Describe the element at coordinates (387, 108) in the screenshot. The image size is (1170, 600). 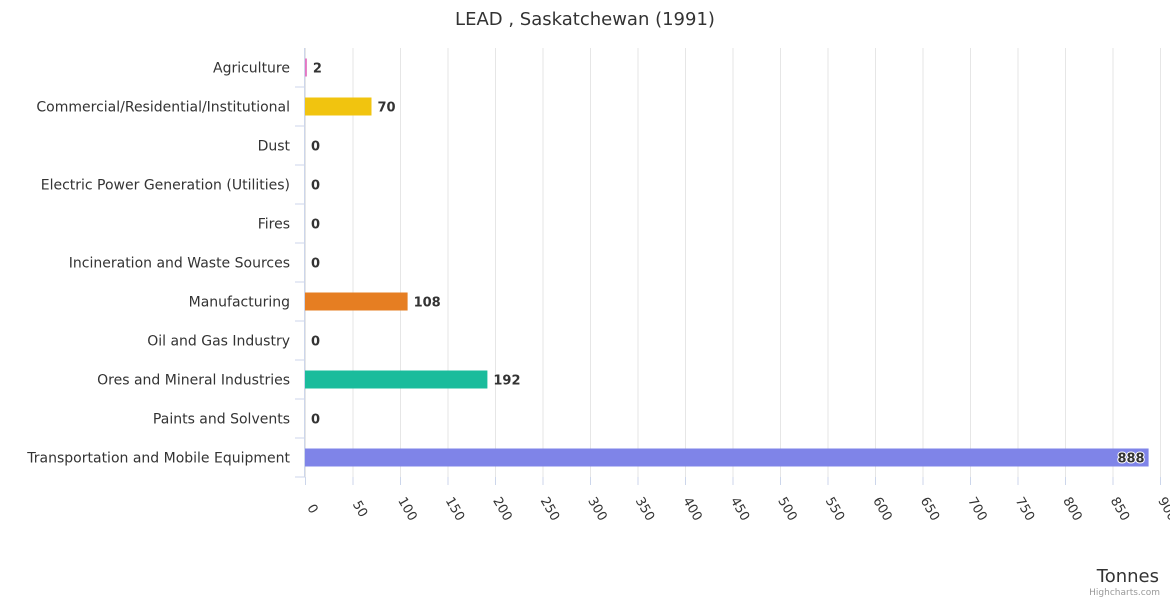
I see `data-label: 70` at that location.